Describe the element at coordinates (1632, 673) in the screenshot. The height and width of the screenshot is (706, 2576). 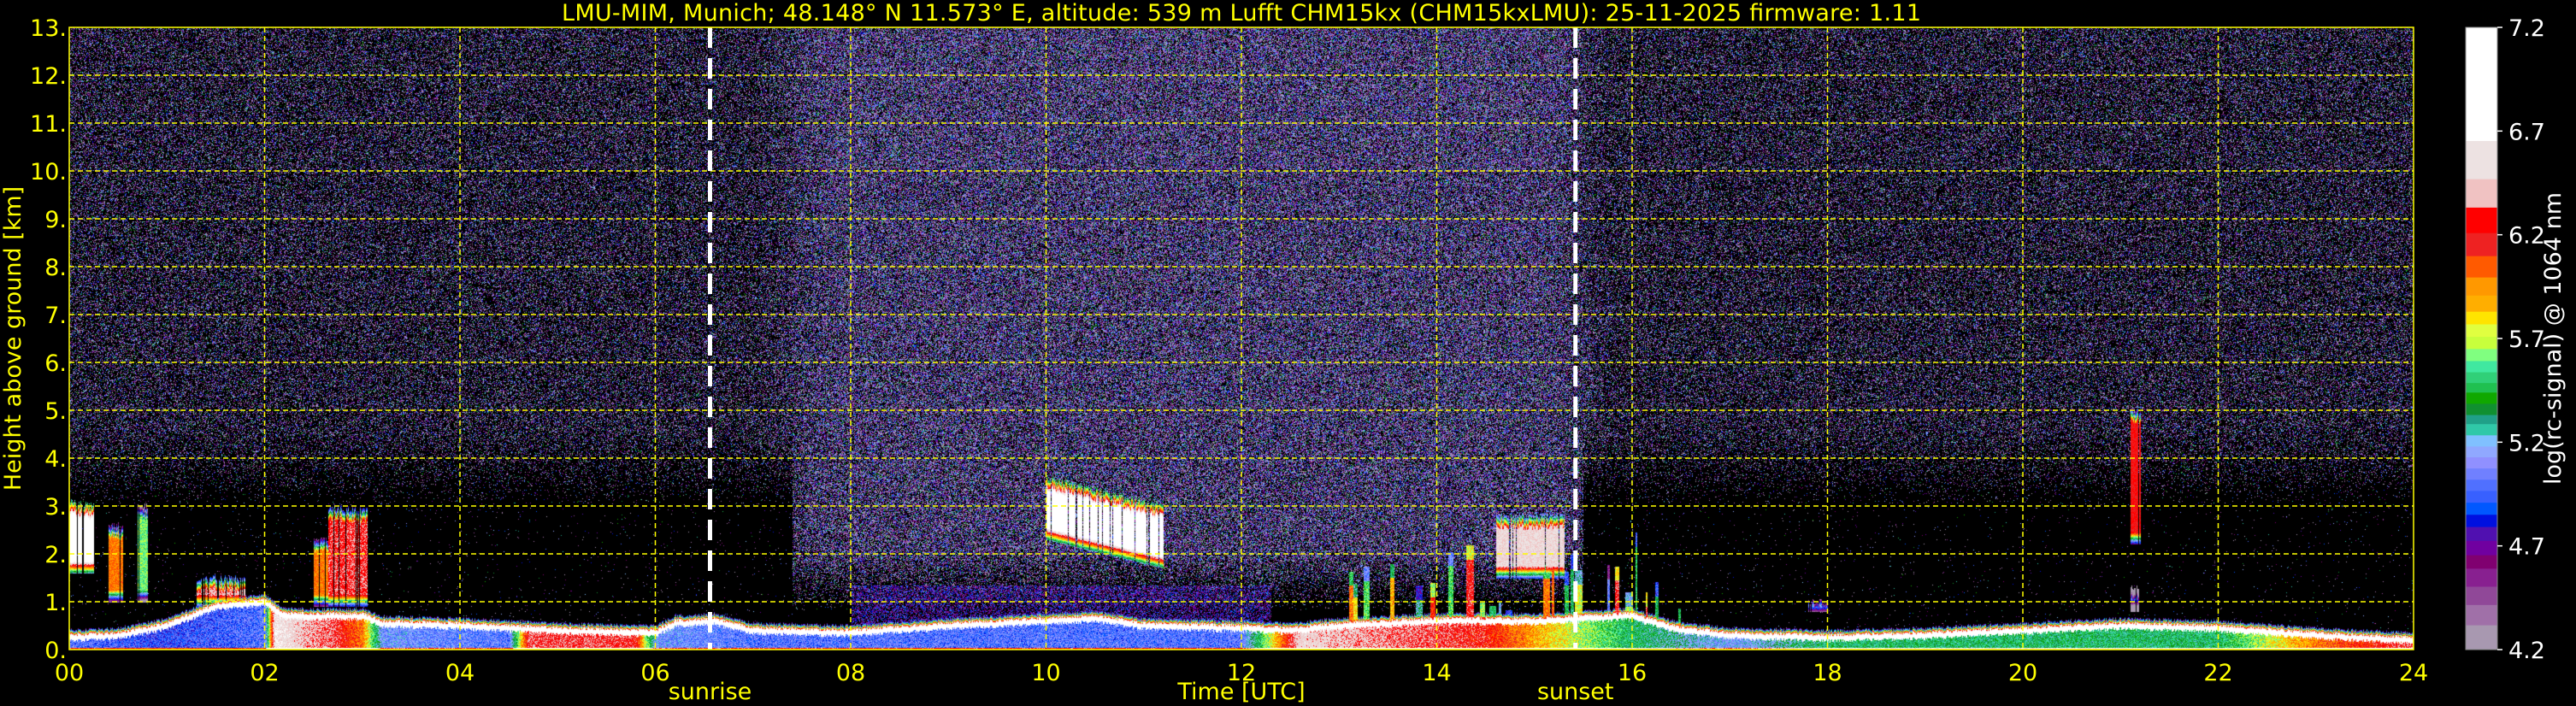
I see `x-tick-label: 16` at that location.